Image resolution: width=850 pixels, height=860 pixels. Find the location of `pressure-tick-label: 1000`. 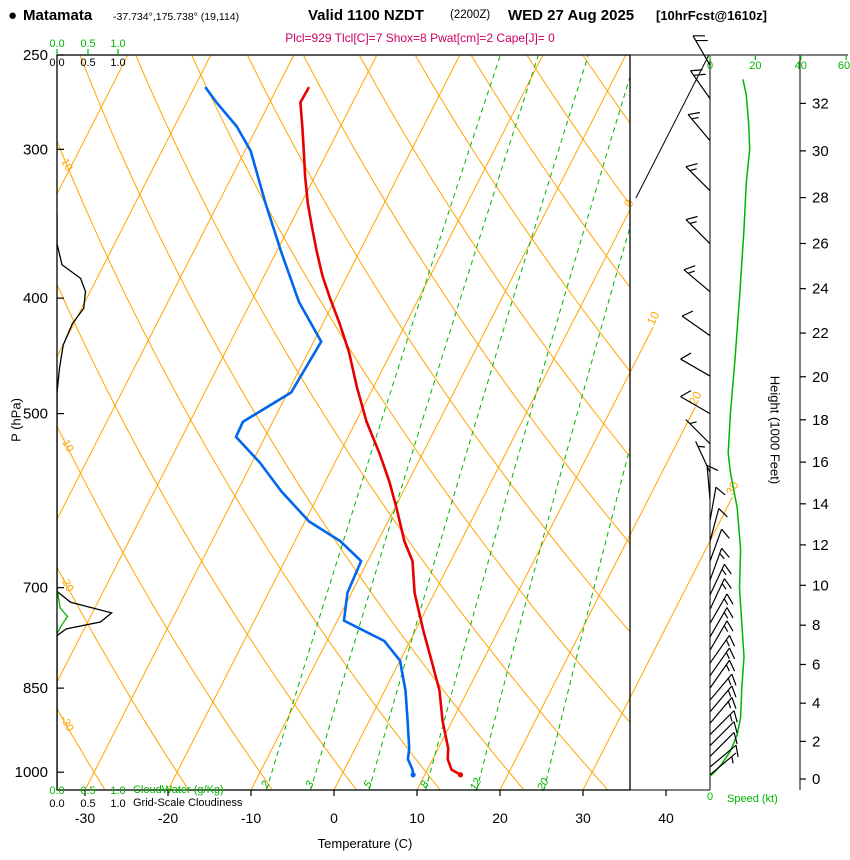

pressure-tick-label: 1000 is located at coordinates (31, 772).